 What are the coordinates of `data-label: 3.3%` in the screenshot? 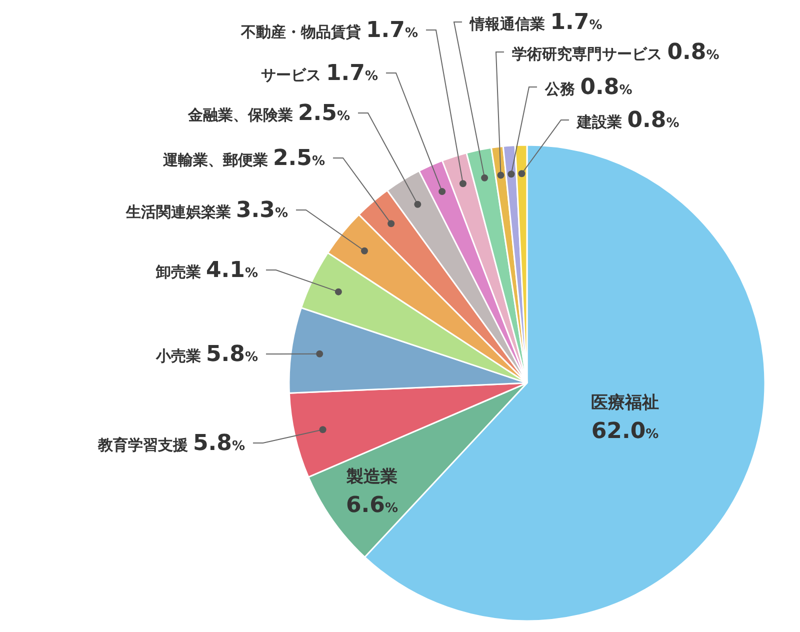 It's located at (262, 210).